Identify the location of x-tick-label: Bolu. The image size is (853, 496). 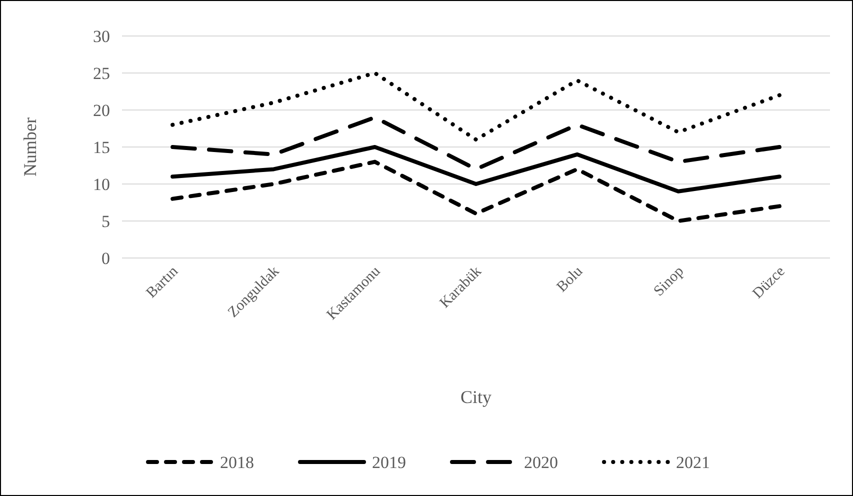
(570, 279).